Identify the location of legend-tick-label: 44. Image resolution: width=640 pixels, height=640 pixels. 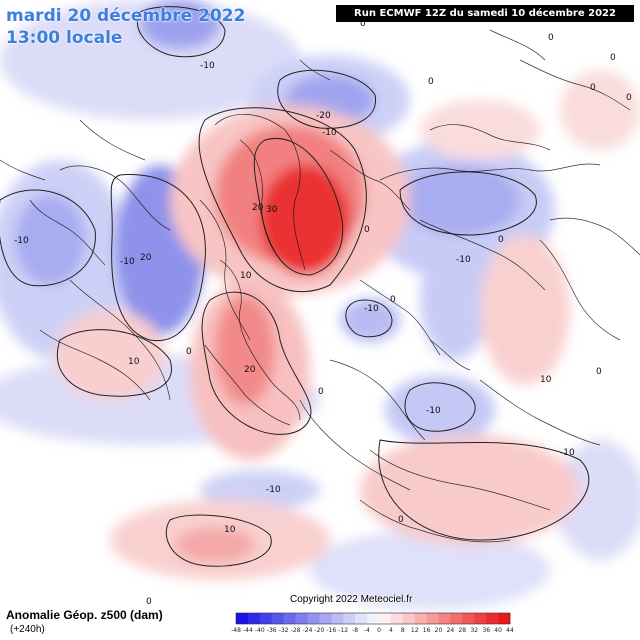
(510, 630).